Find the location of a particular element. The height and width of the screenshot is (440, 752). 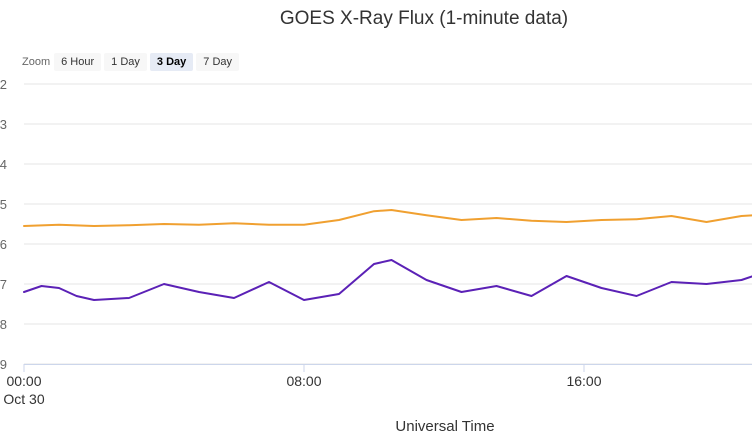

y-tick-label: -4 is located at coordinates (3, 164).